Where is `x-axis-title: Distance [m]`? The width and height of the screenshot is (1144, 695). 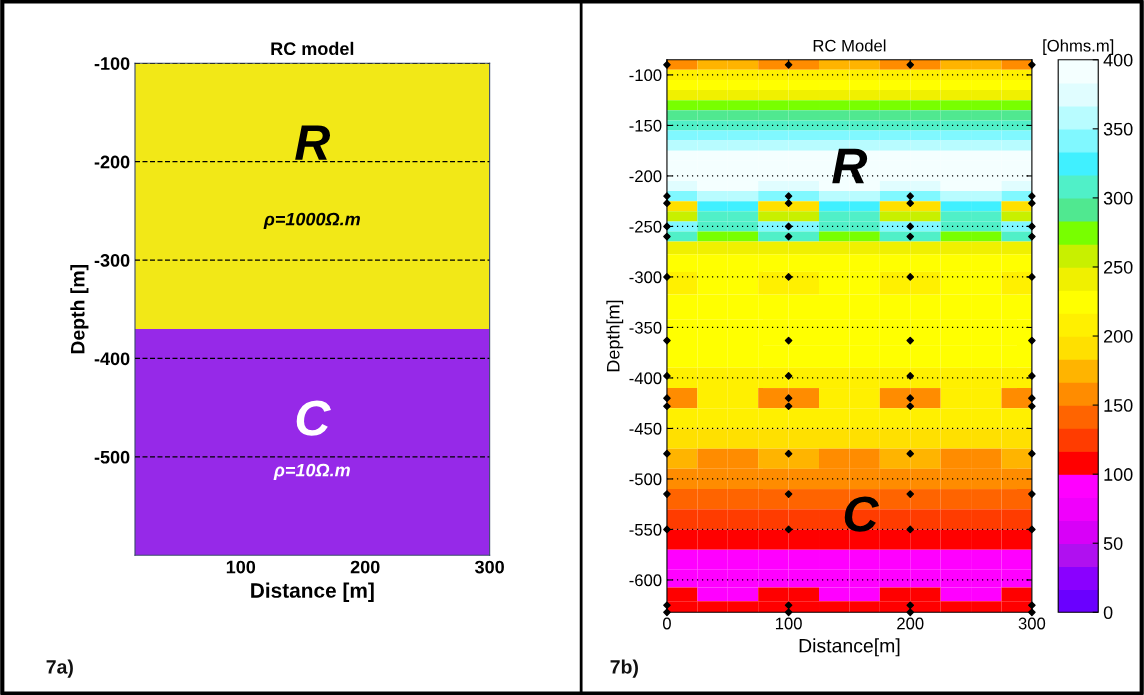 x-axis-title: Distance [m] is located at coordinates (312, 592).